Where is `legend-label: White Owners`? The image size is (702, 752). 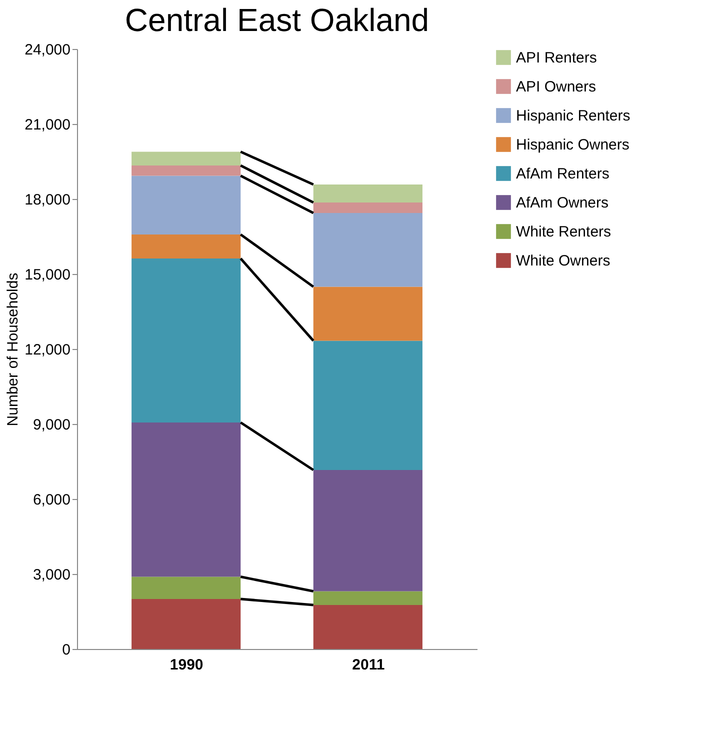 legend-label: White Owners is located at coordinates (563, 261).